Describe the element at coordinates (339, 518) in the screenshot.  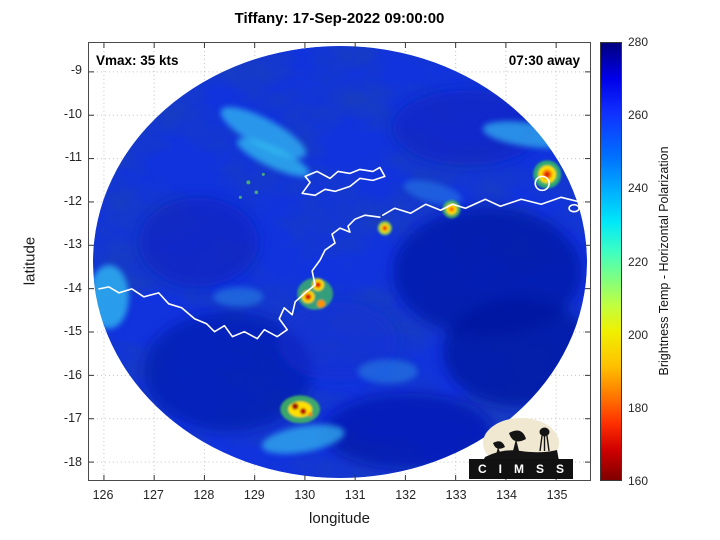
I see `x-axis-label: longitude` at that location.